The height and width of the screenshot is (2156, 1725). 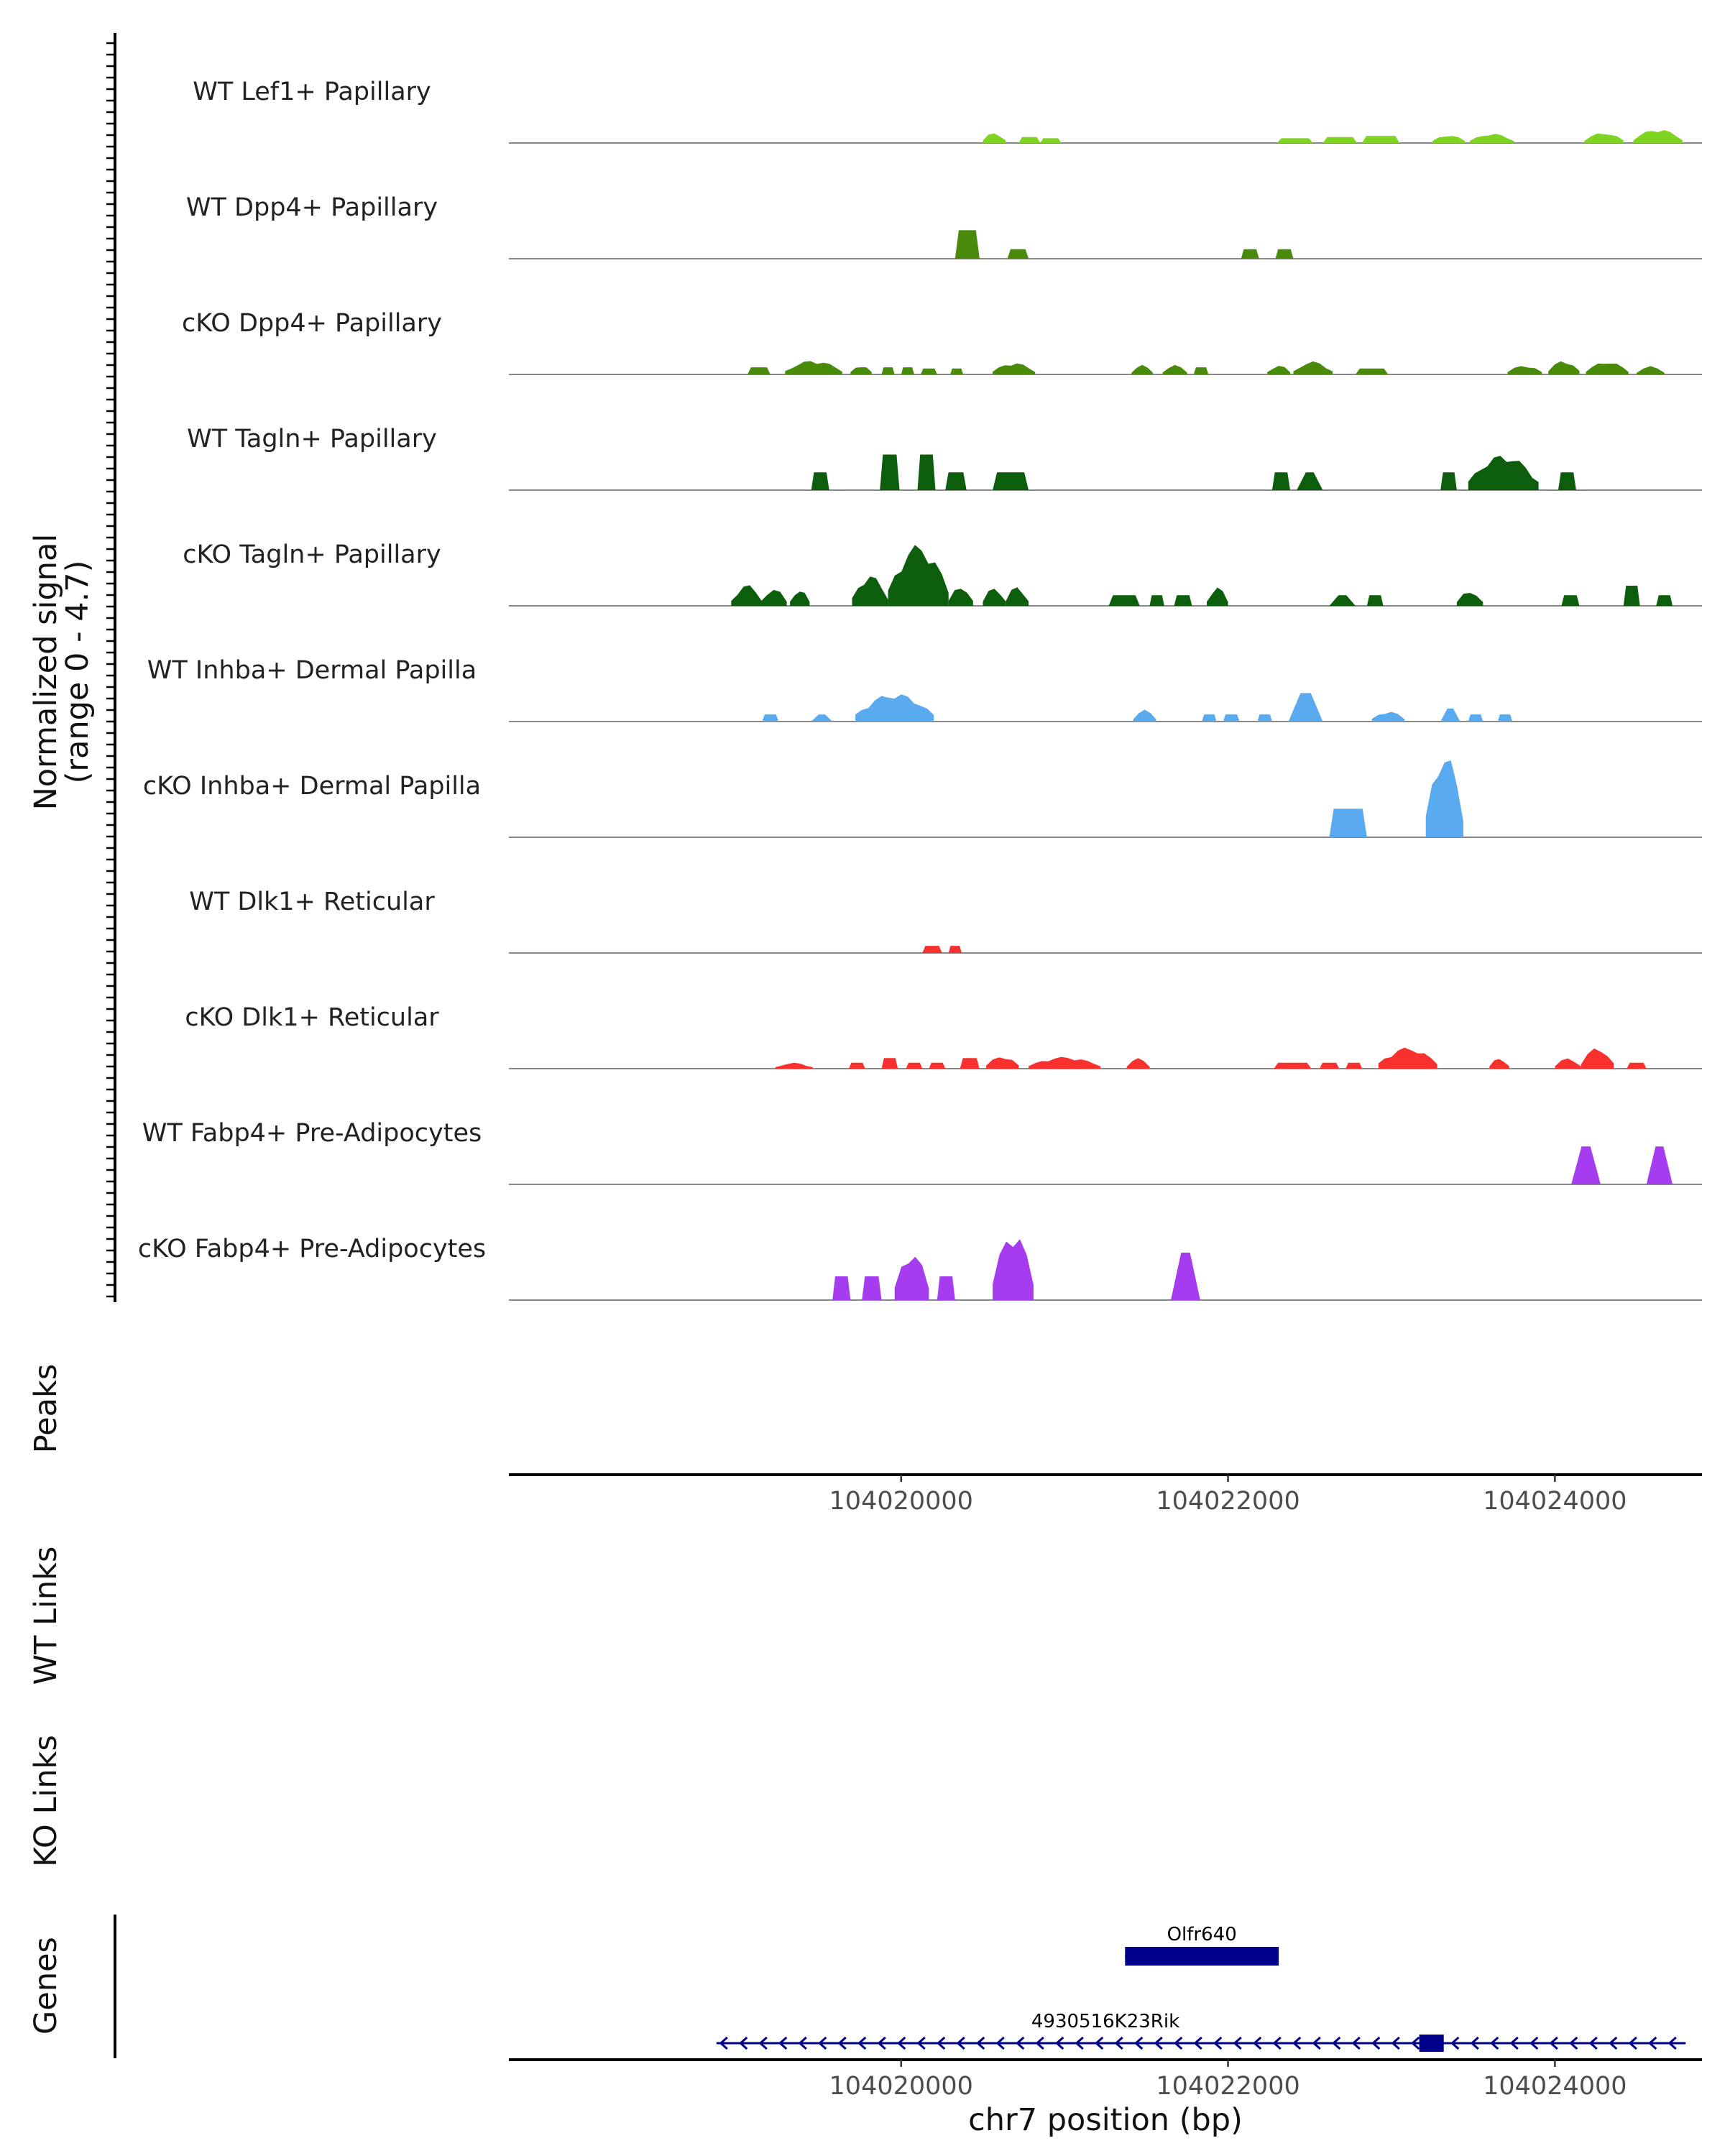 What do you see at coordinates (924, 689) in the screenshot?
I see `coverage-track: WT Inhba+ Dermal Papilla` at bounding box center [924, 689].